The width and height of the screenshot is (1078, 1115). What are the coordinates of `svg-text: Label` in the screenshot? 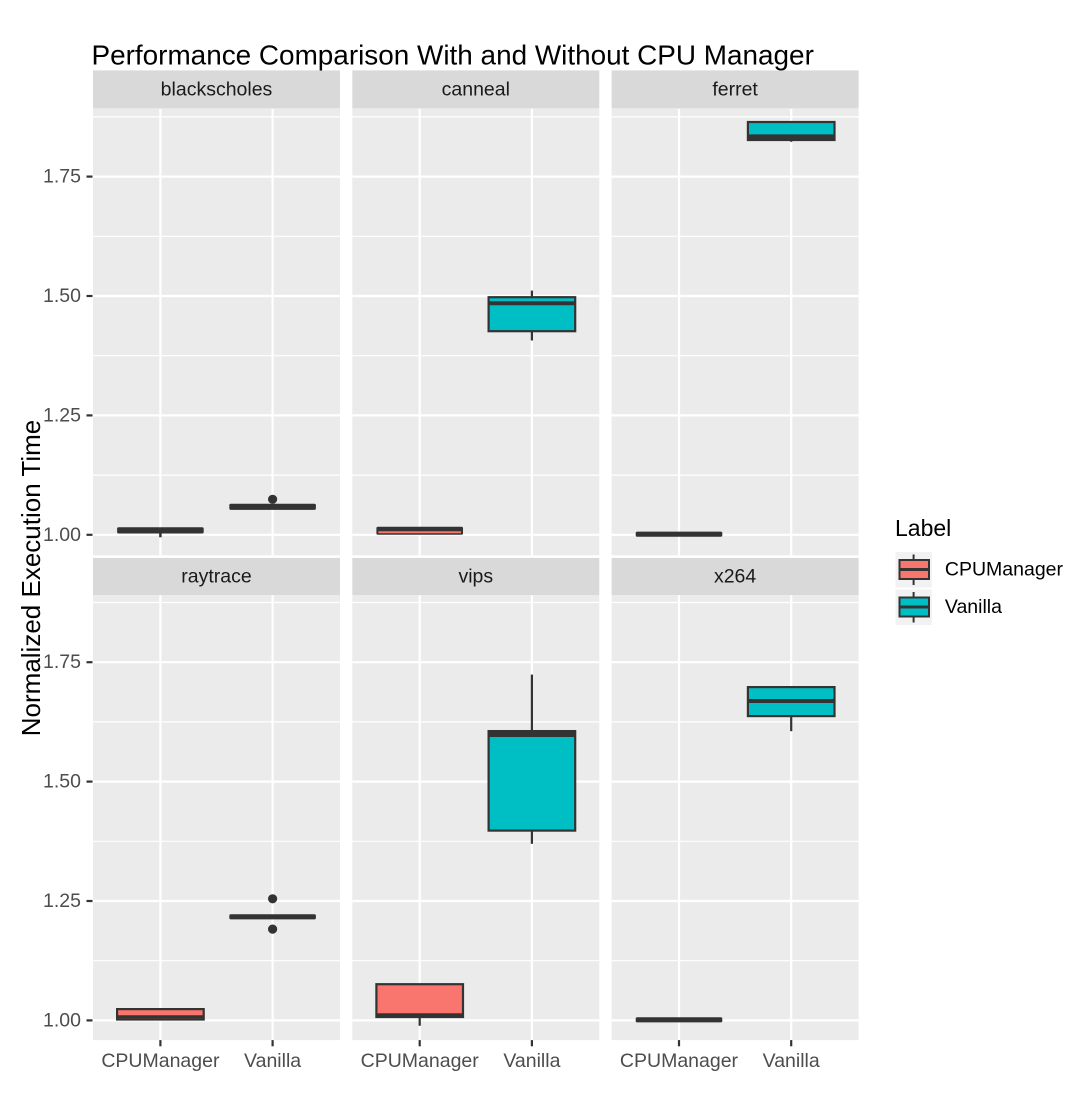 It's located at (923, 528).